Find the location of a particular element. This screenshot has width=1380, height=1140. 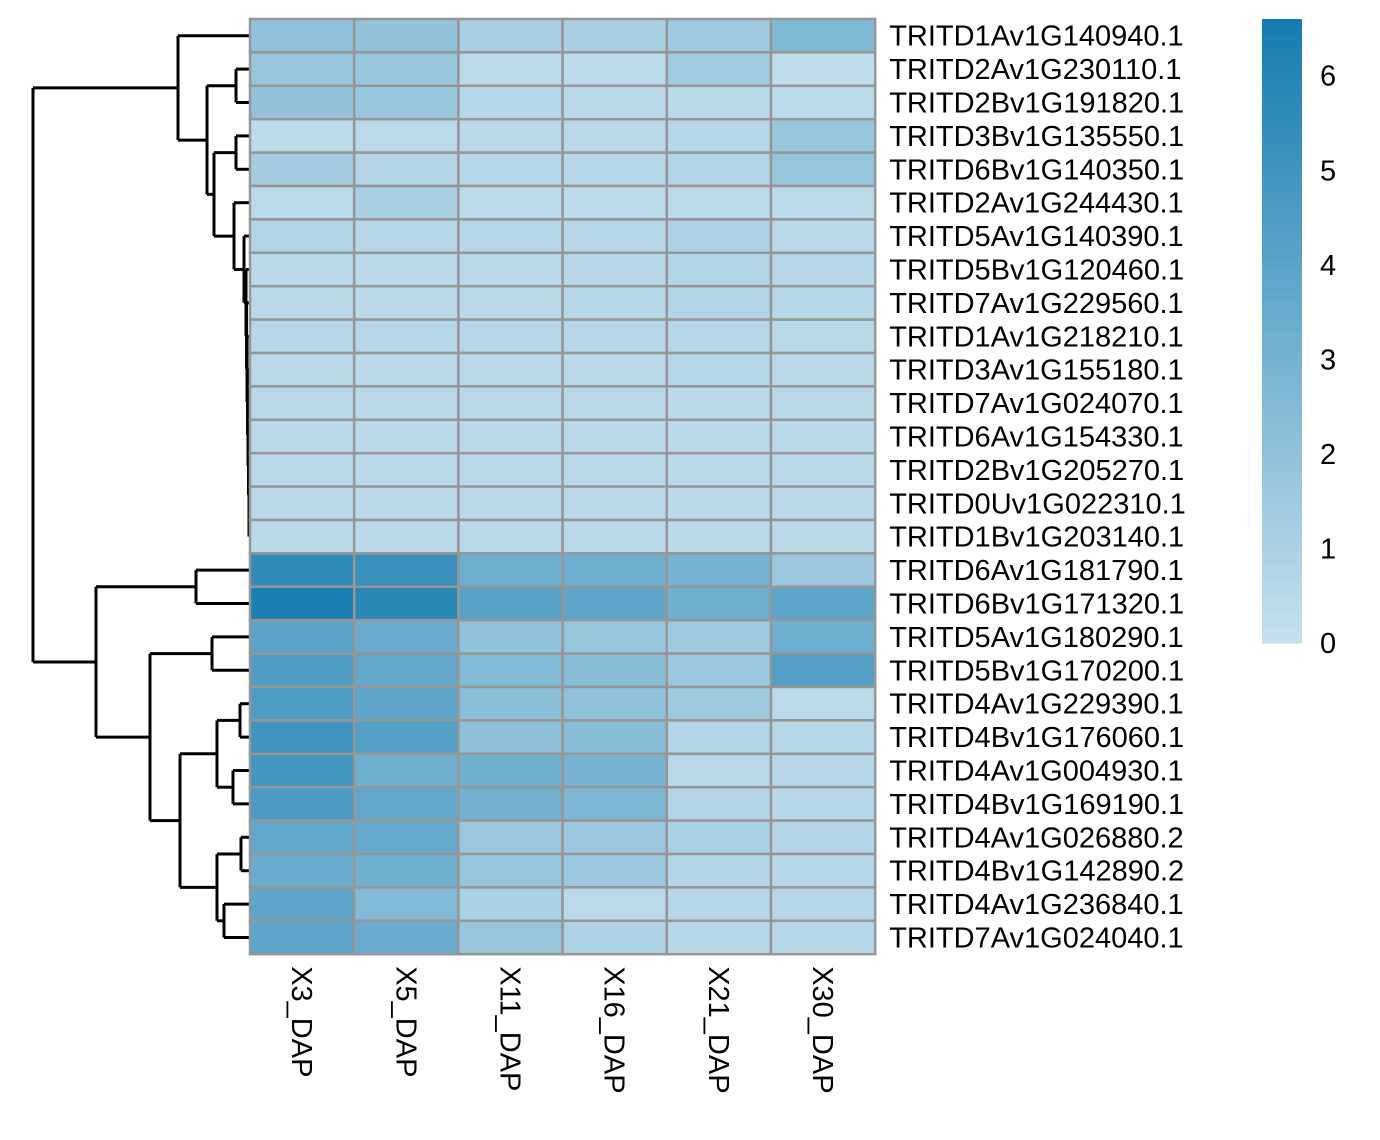

row-label: TRITD1Av1G140940.1 is located at coordinates (1036, 37).